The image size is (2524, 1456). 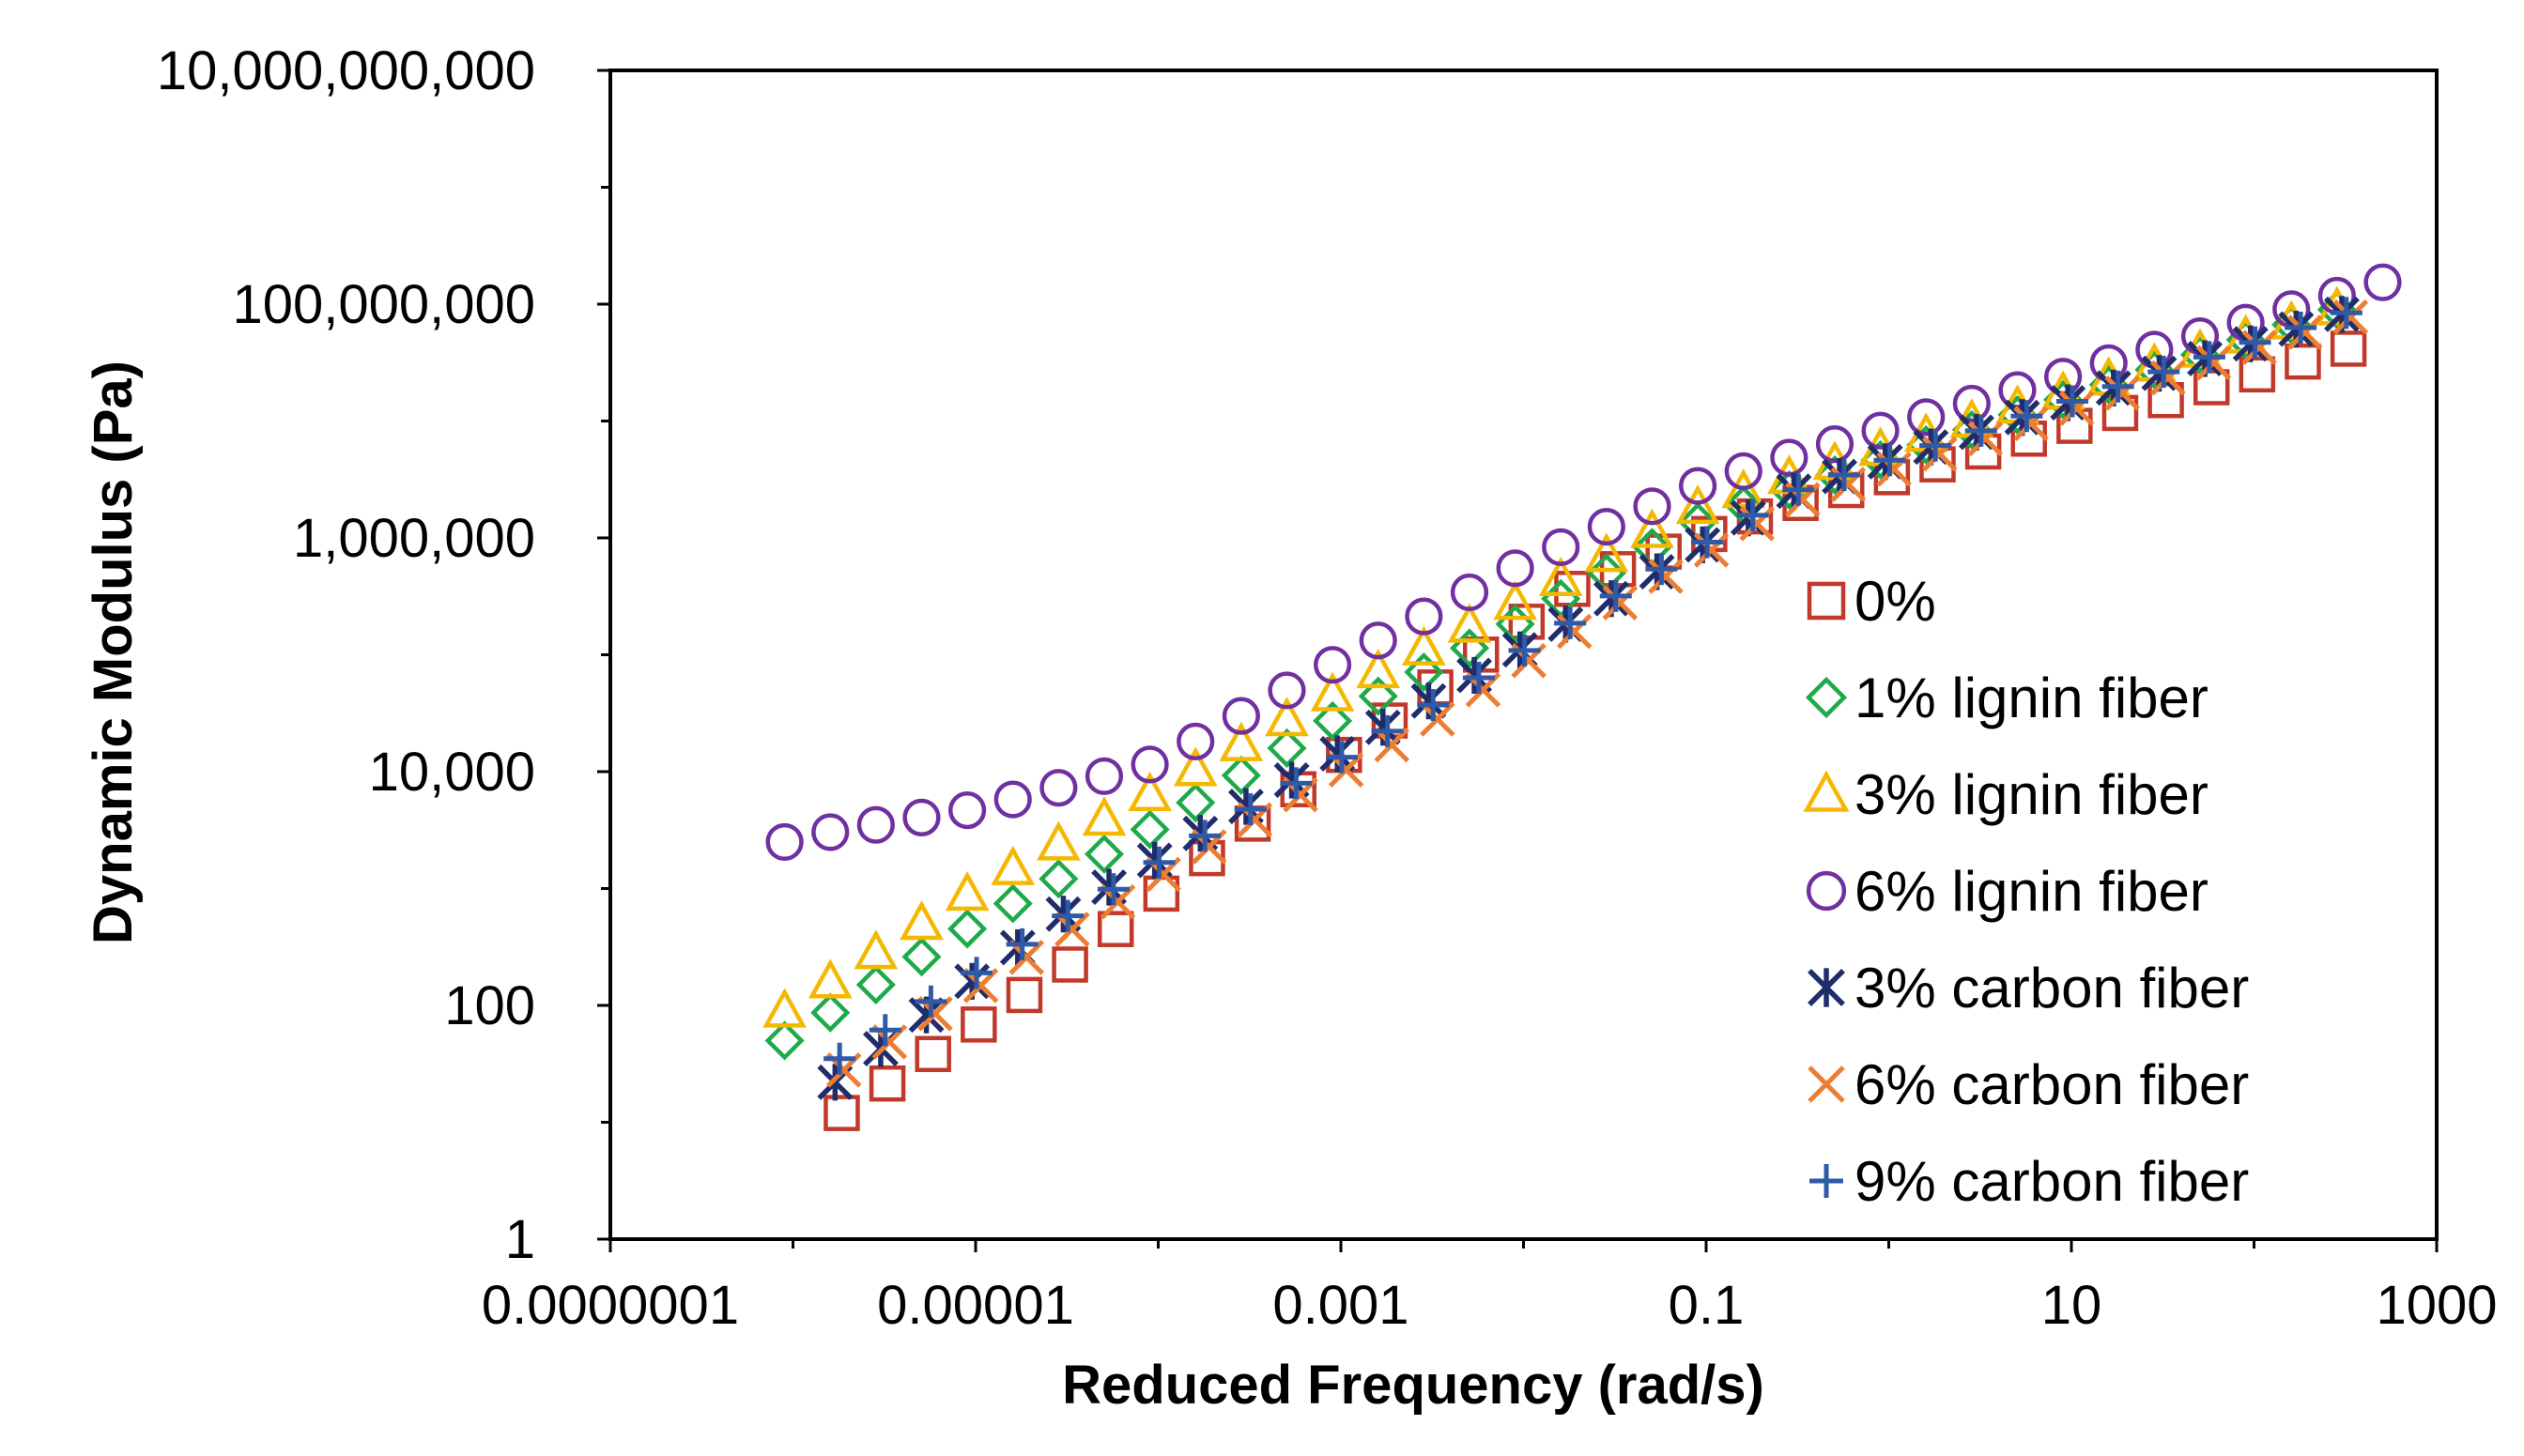 I want to click on legend-label: 6% lignin fiber, so click(x=2031, y=891).